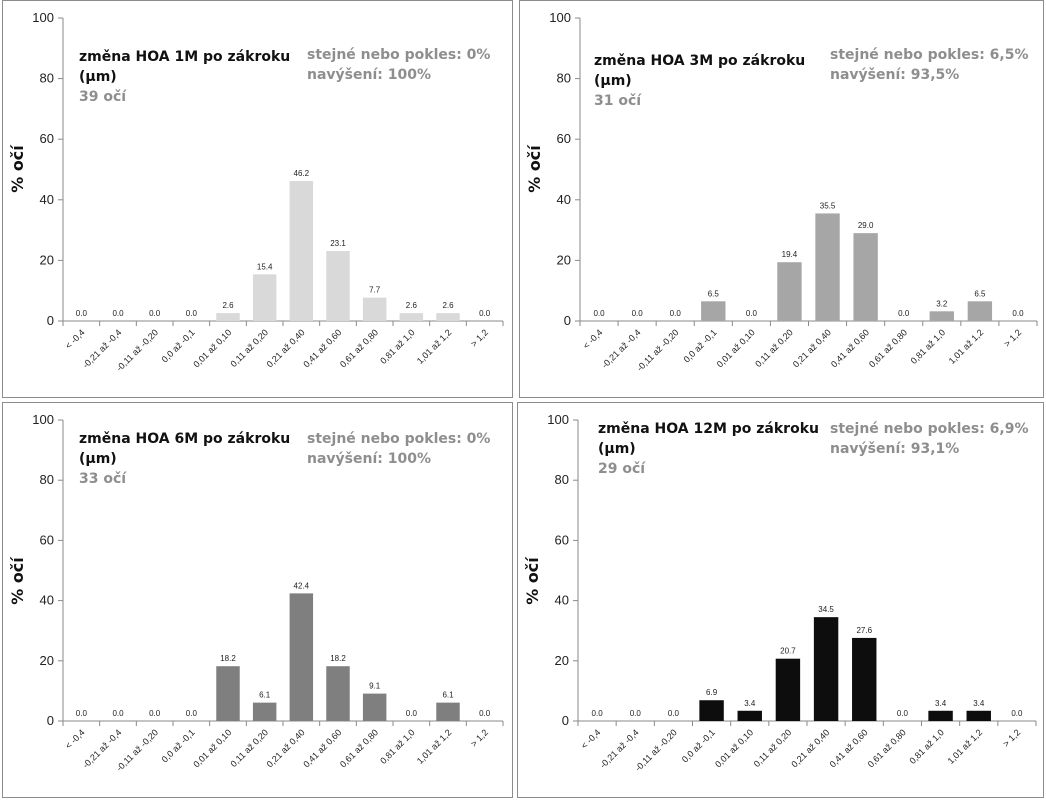 This screenshot has width=1046, height=800. What do you see at coordinates (774, 348) in the screenshot?
I see `x-tick-label: 0,11 až 0,20` at bounding box center [774, 348].